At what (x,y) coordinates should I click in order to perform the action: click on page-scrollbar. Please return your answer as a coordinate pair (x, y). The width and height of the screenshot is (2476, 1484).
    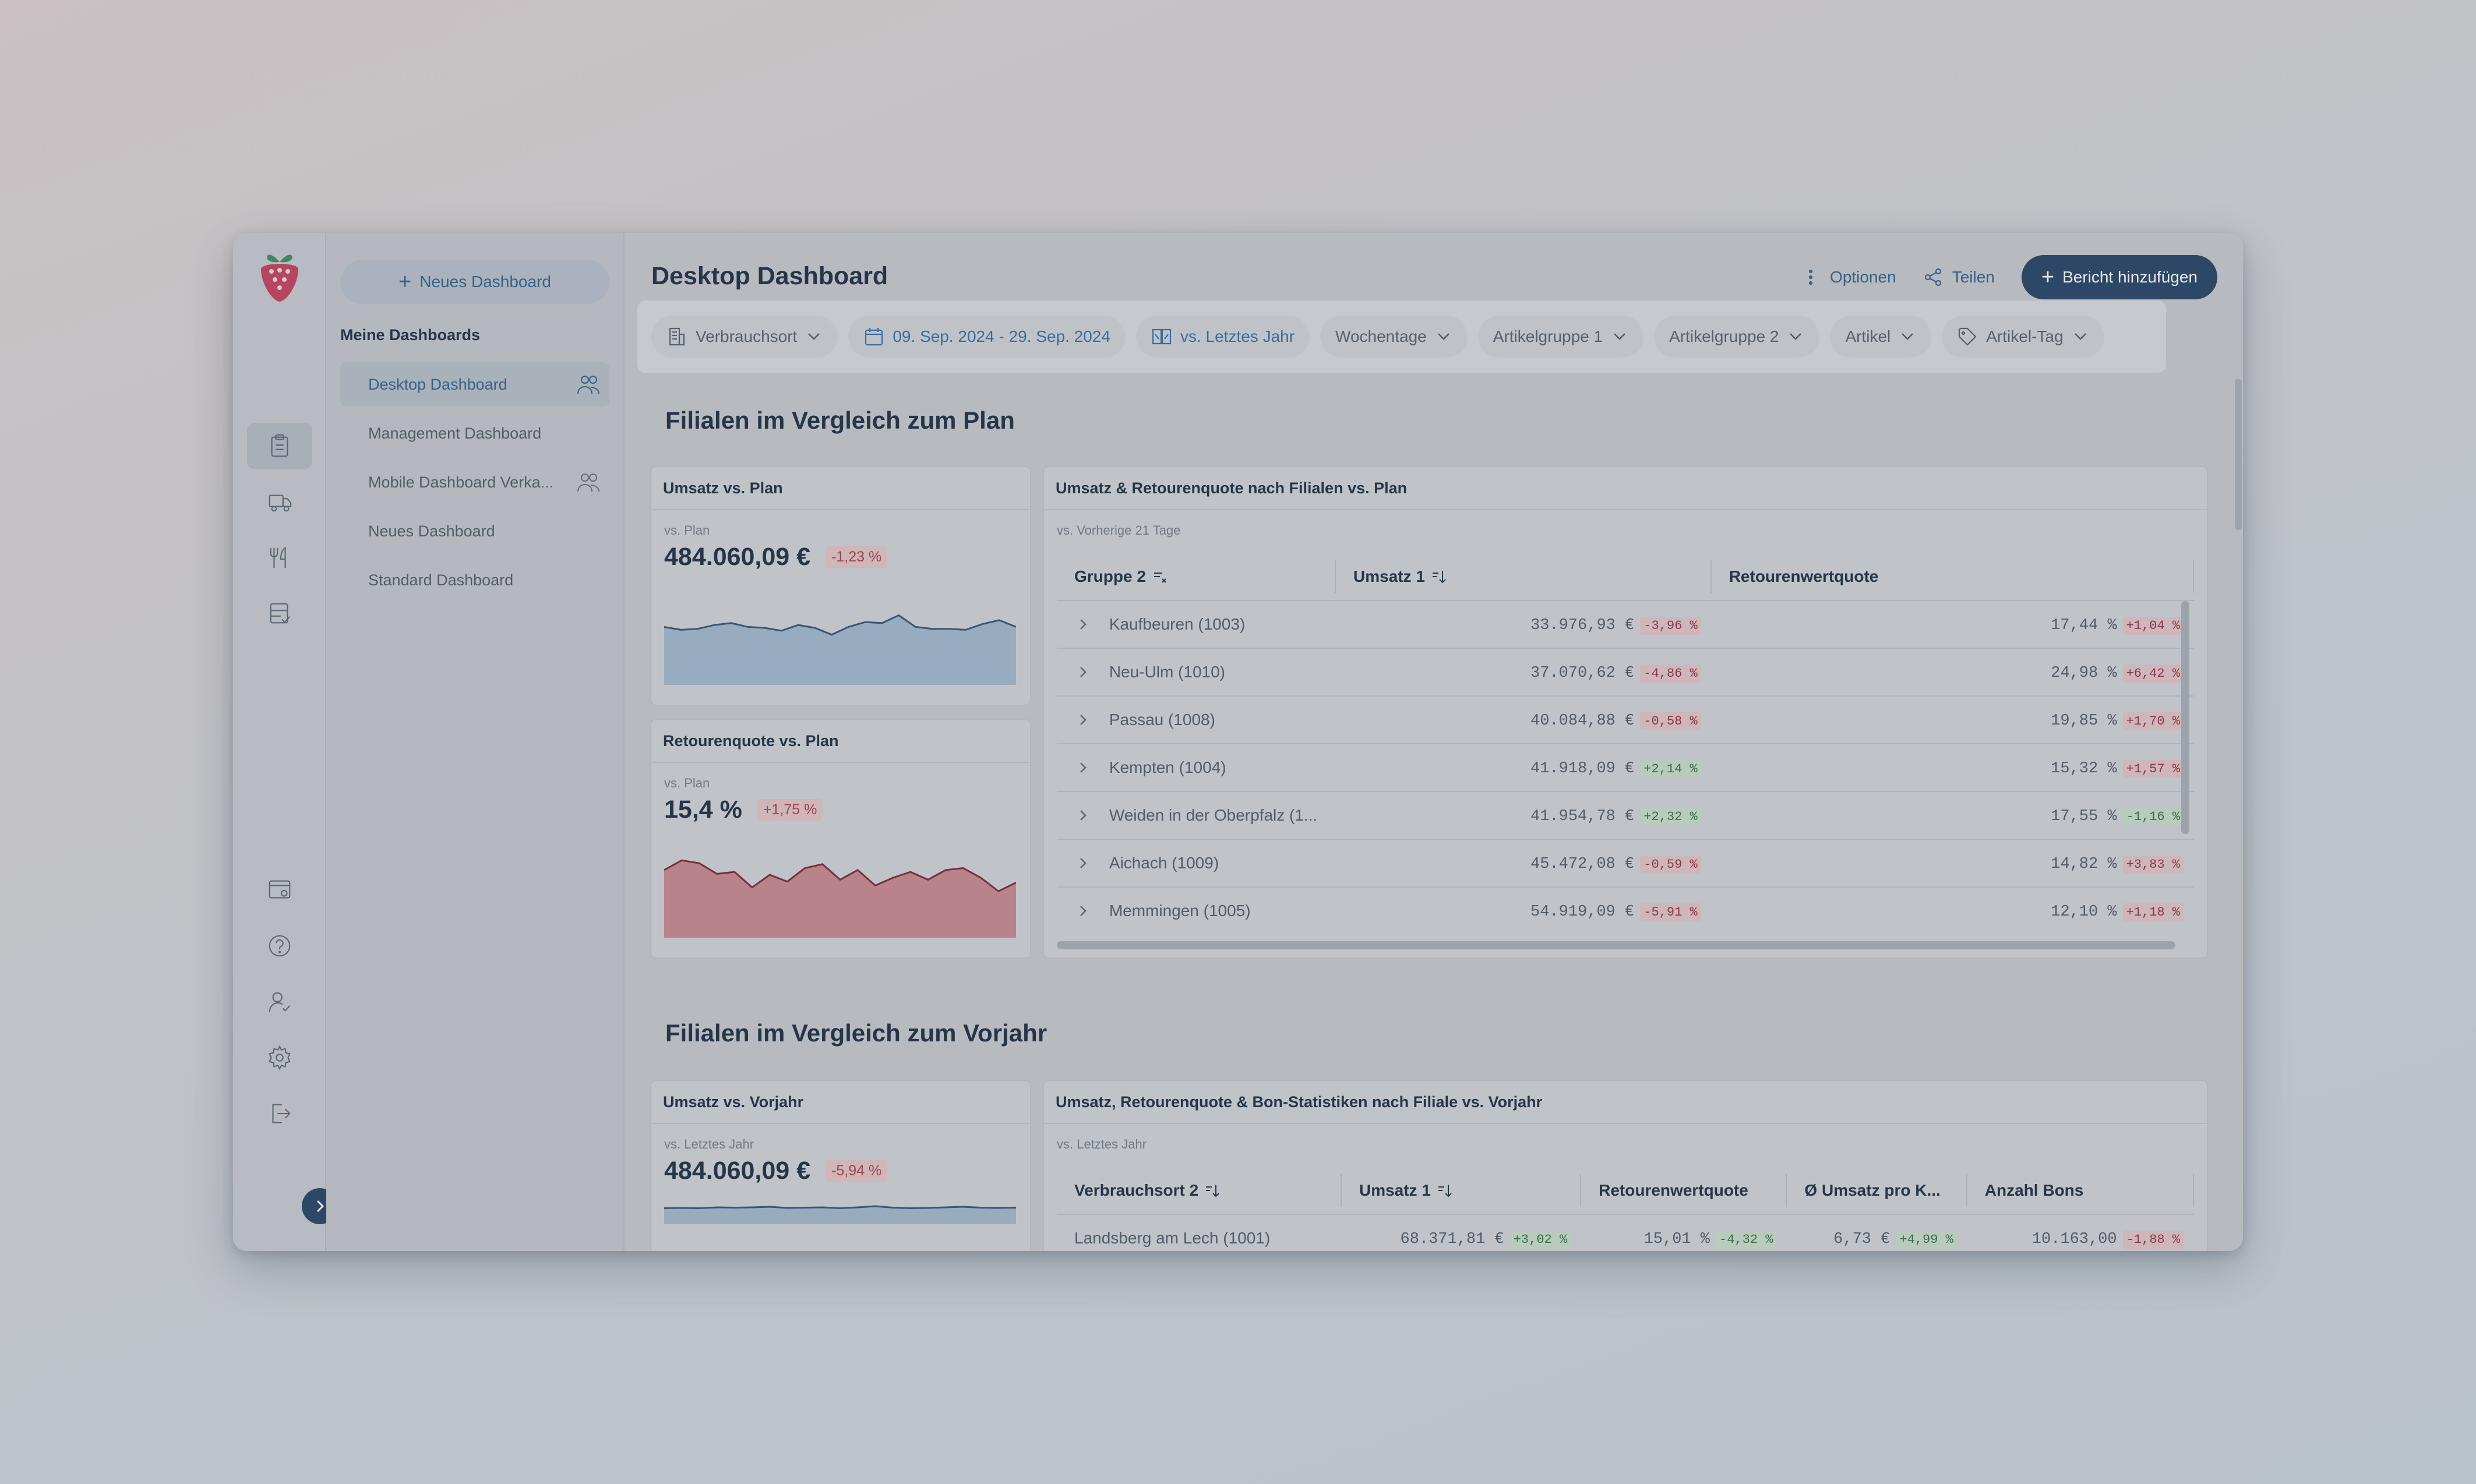
    Looking at the image, I should click on (2238, 455).